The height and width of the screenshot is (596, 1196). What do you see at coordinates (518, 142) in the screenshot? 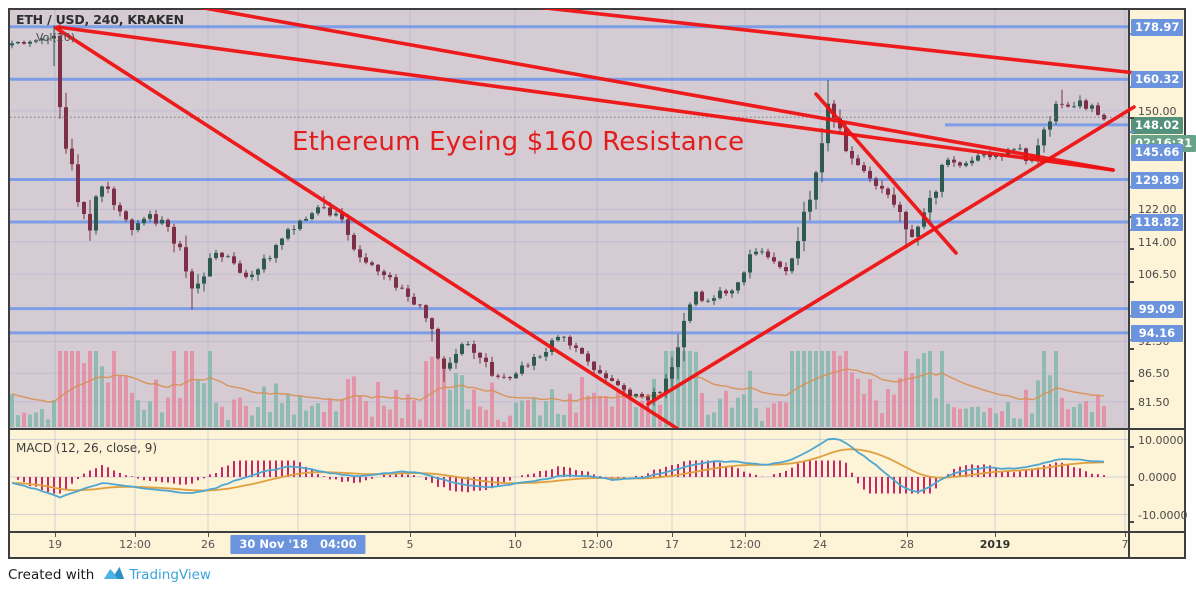
I see `annotation-text: Ethereum Eyeing $160 Resistance` at bounding box center [518, 142].